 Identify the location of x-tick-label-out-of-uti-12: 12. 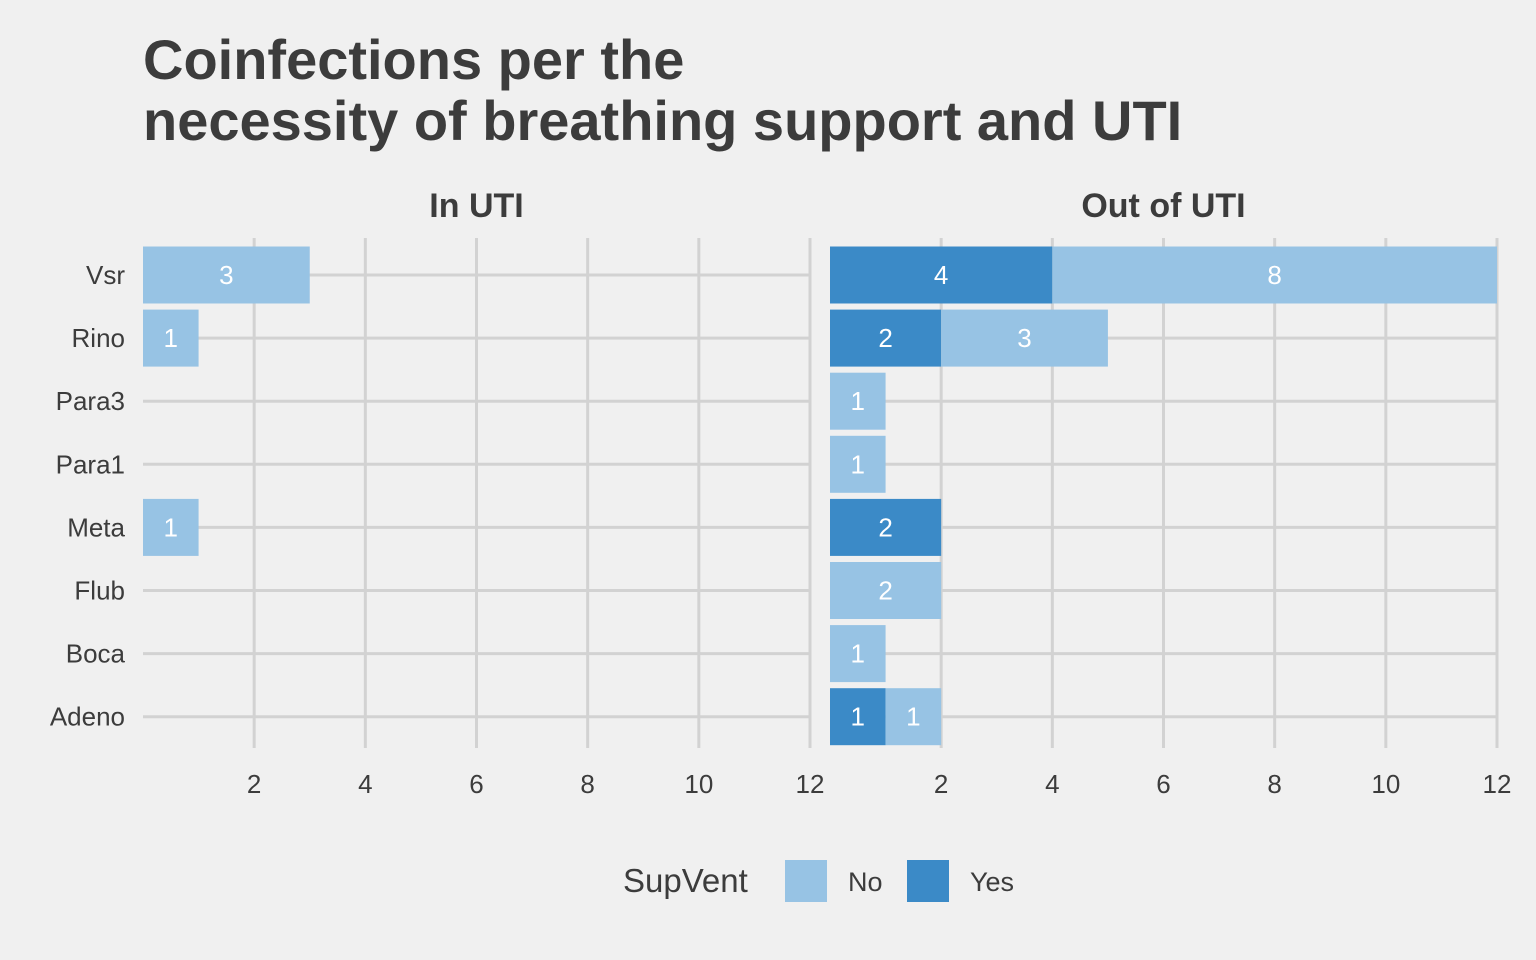
(1497, 784).